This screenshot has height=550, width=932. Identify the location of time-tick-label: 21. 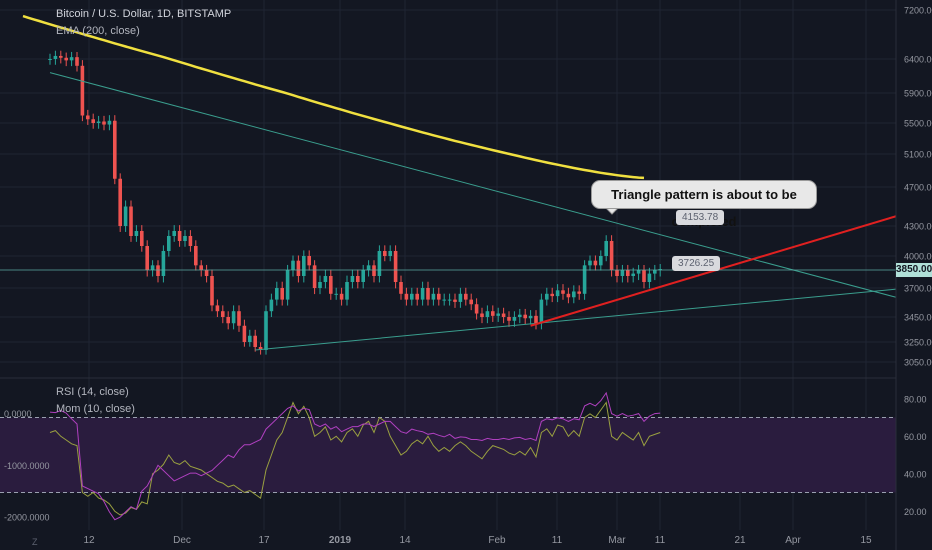
(740, 540).